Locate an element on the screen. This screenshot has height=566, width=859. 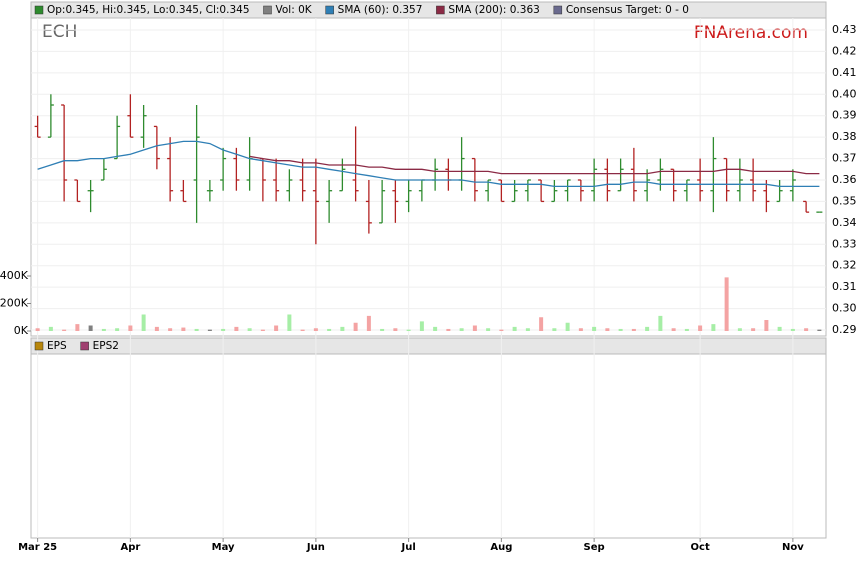
x-tick-label: Jul is located at coordinates (407, 547).